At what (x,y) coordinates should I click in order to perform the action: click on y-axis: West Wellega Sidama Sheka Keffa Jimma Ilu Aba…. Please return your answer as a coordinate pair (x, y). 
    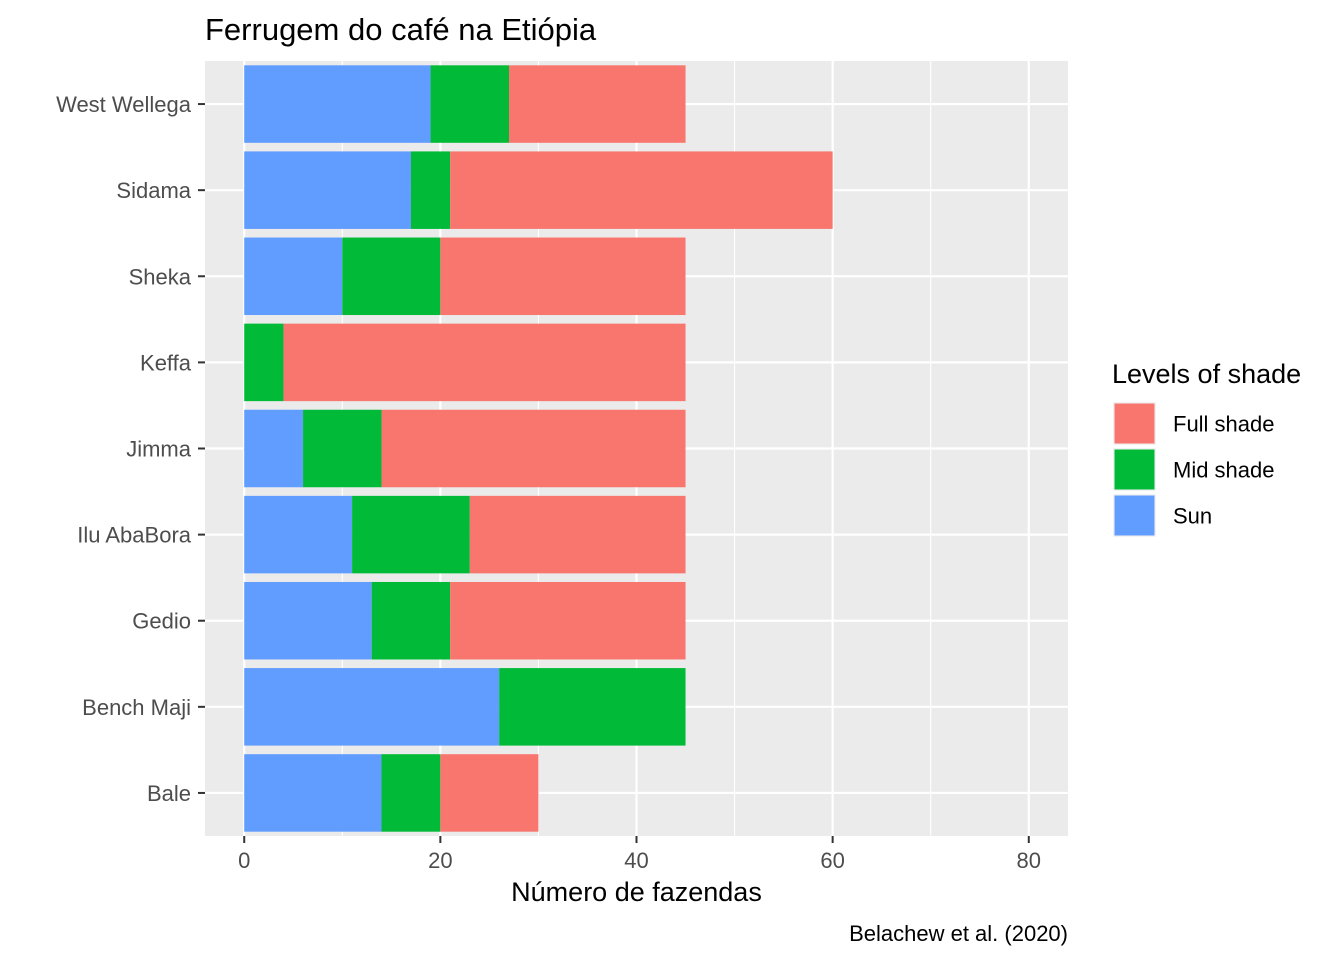
    Looking at the image, I should click on (130, 449).